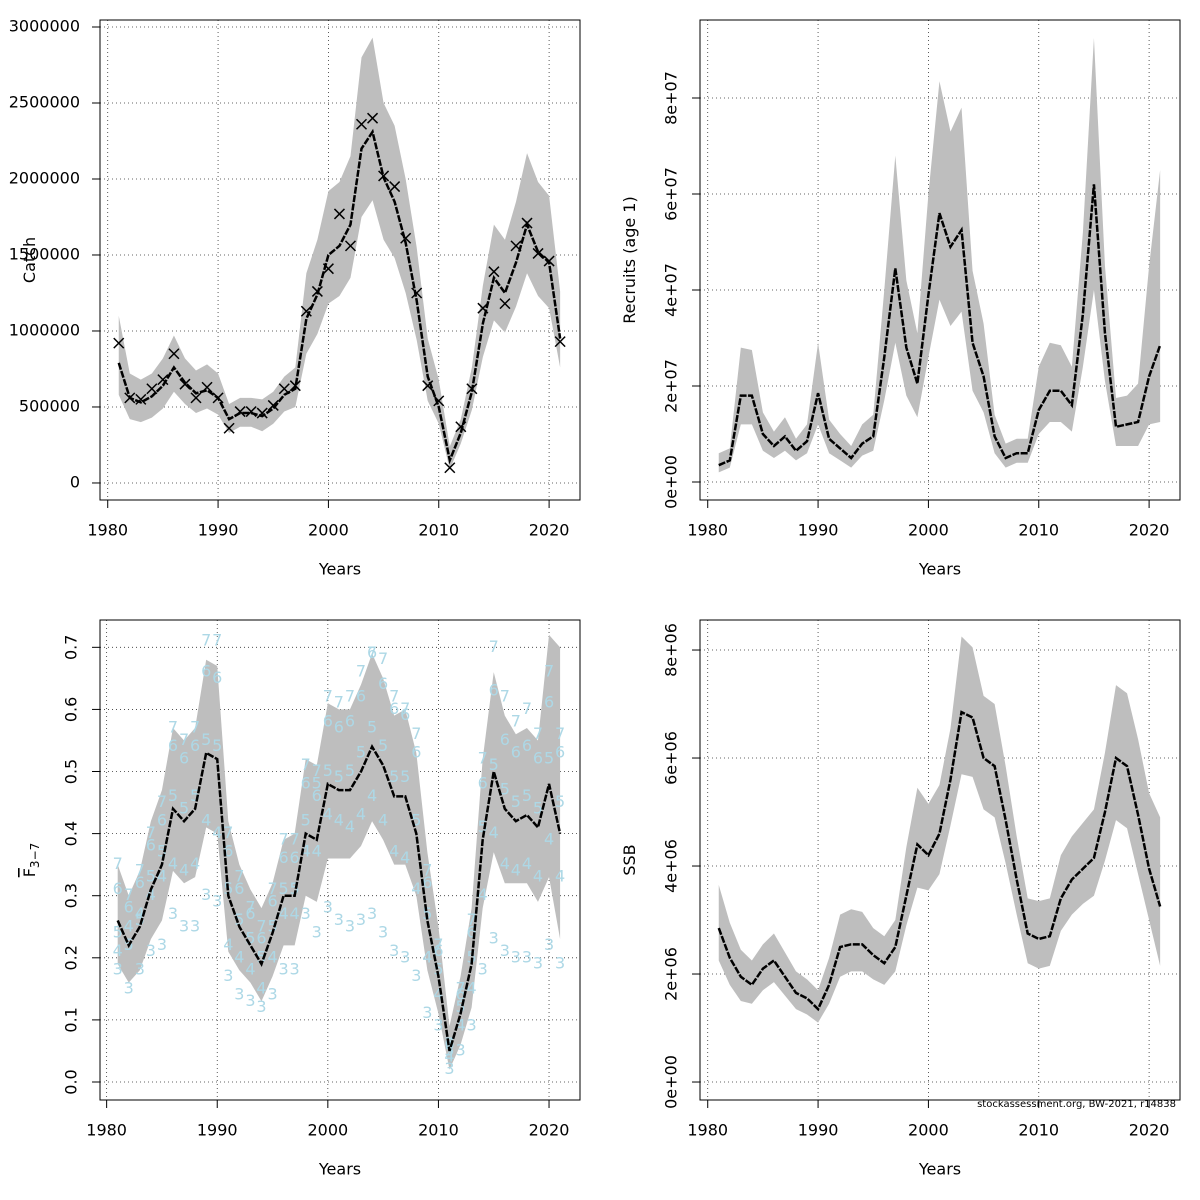 This screenshot has width=1200, height=1200. What do you see at coordinates (71, 957) in the screenshot?
I see `y-tick-label: 0.2` at bounding box center [71, 957].